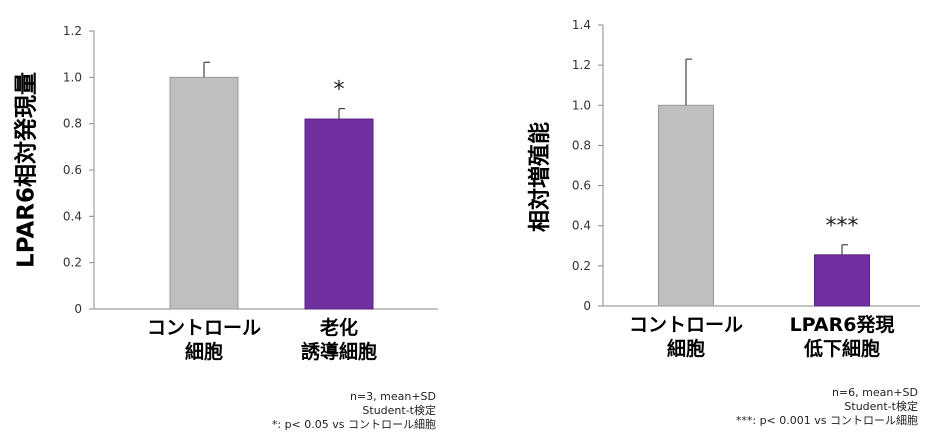 This screenshot has height=444, width=940. Describe the element at coordinates (339, 90) in the screenshot. I see `significance-marker: *` at that location.